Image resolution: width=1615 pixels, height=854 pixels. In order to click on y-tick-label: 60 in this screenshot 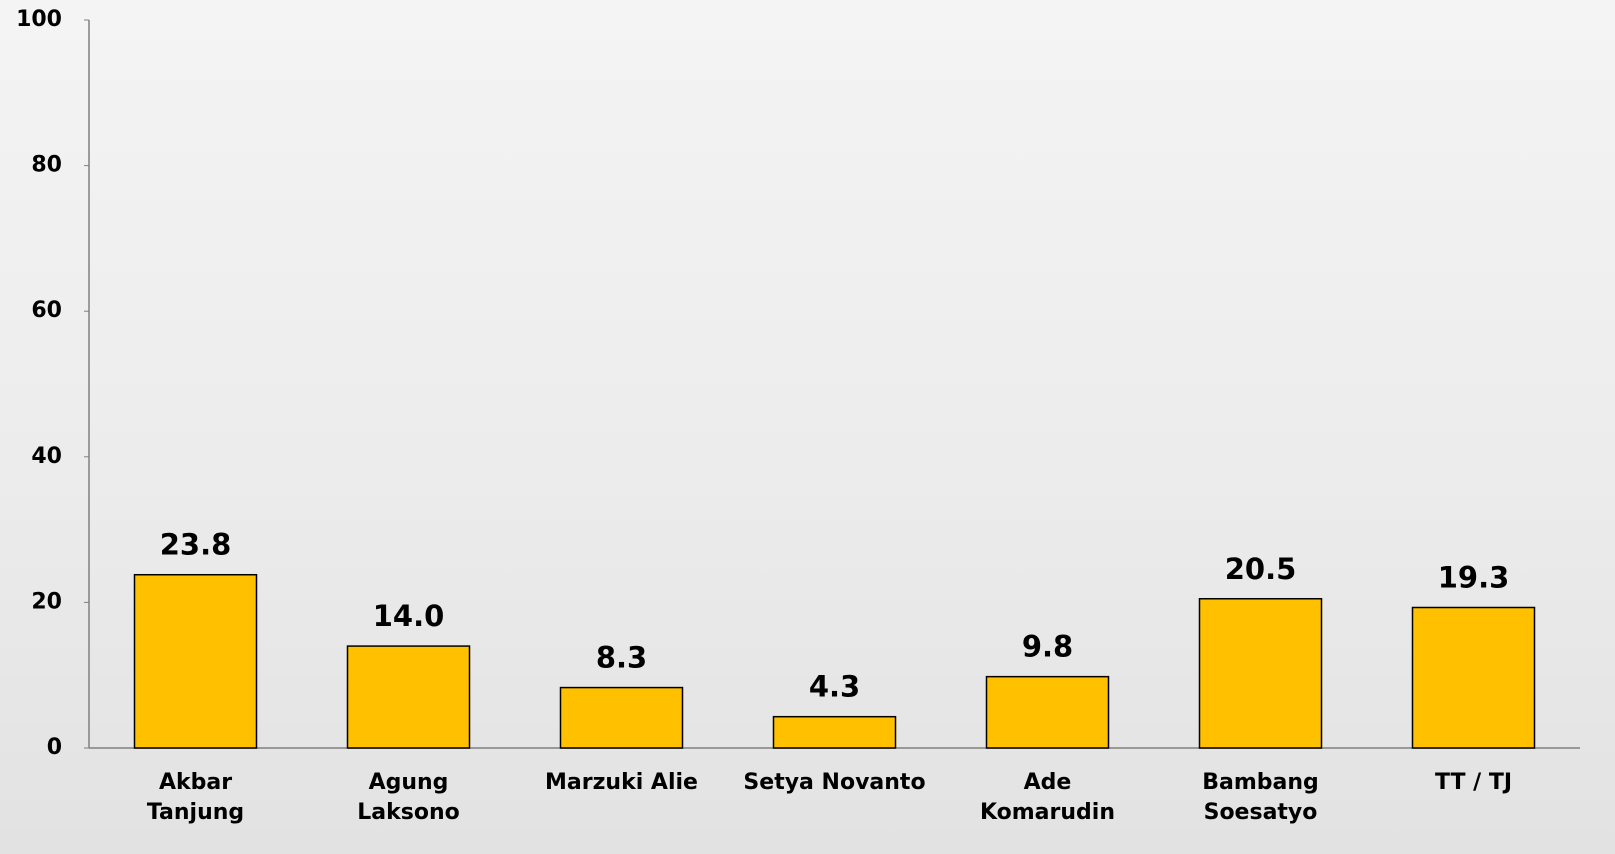, I will do `click(46, 310)`.